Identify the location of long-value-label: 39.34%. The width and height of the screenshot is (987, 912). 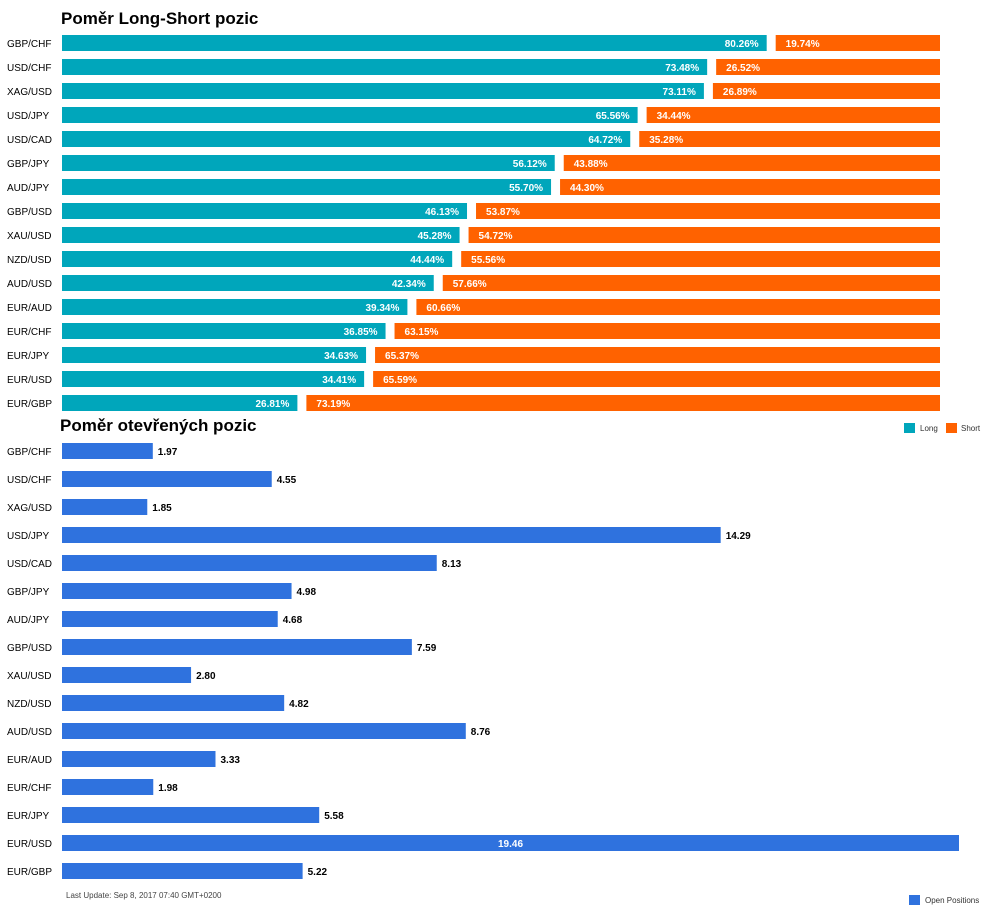
(382, 308).